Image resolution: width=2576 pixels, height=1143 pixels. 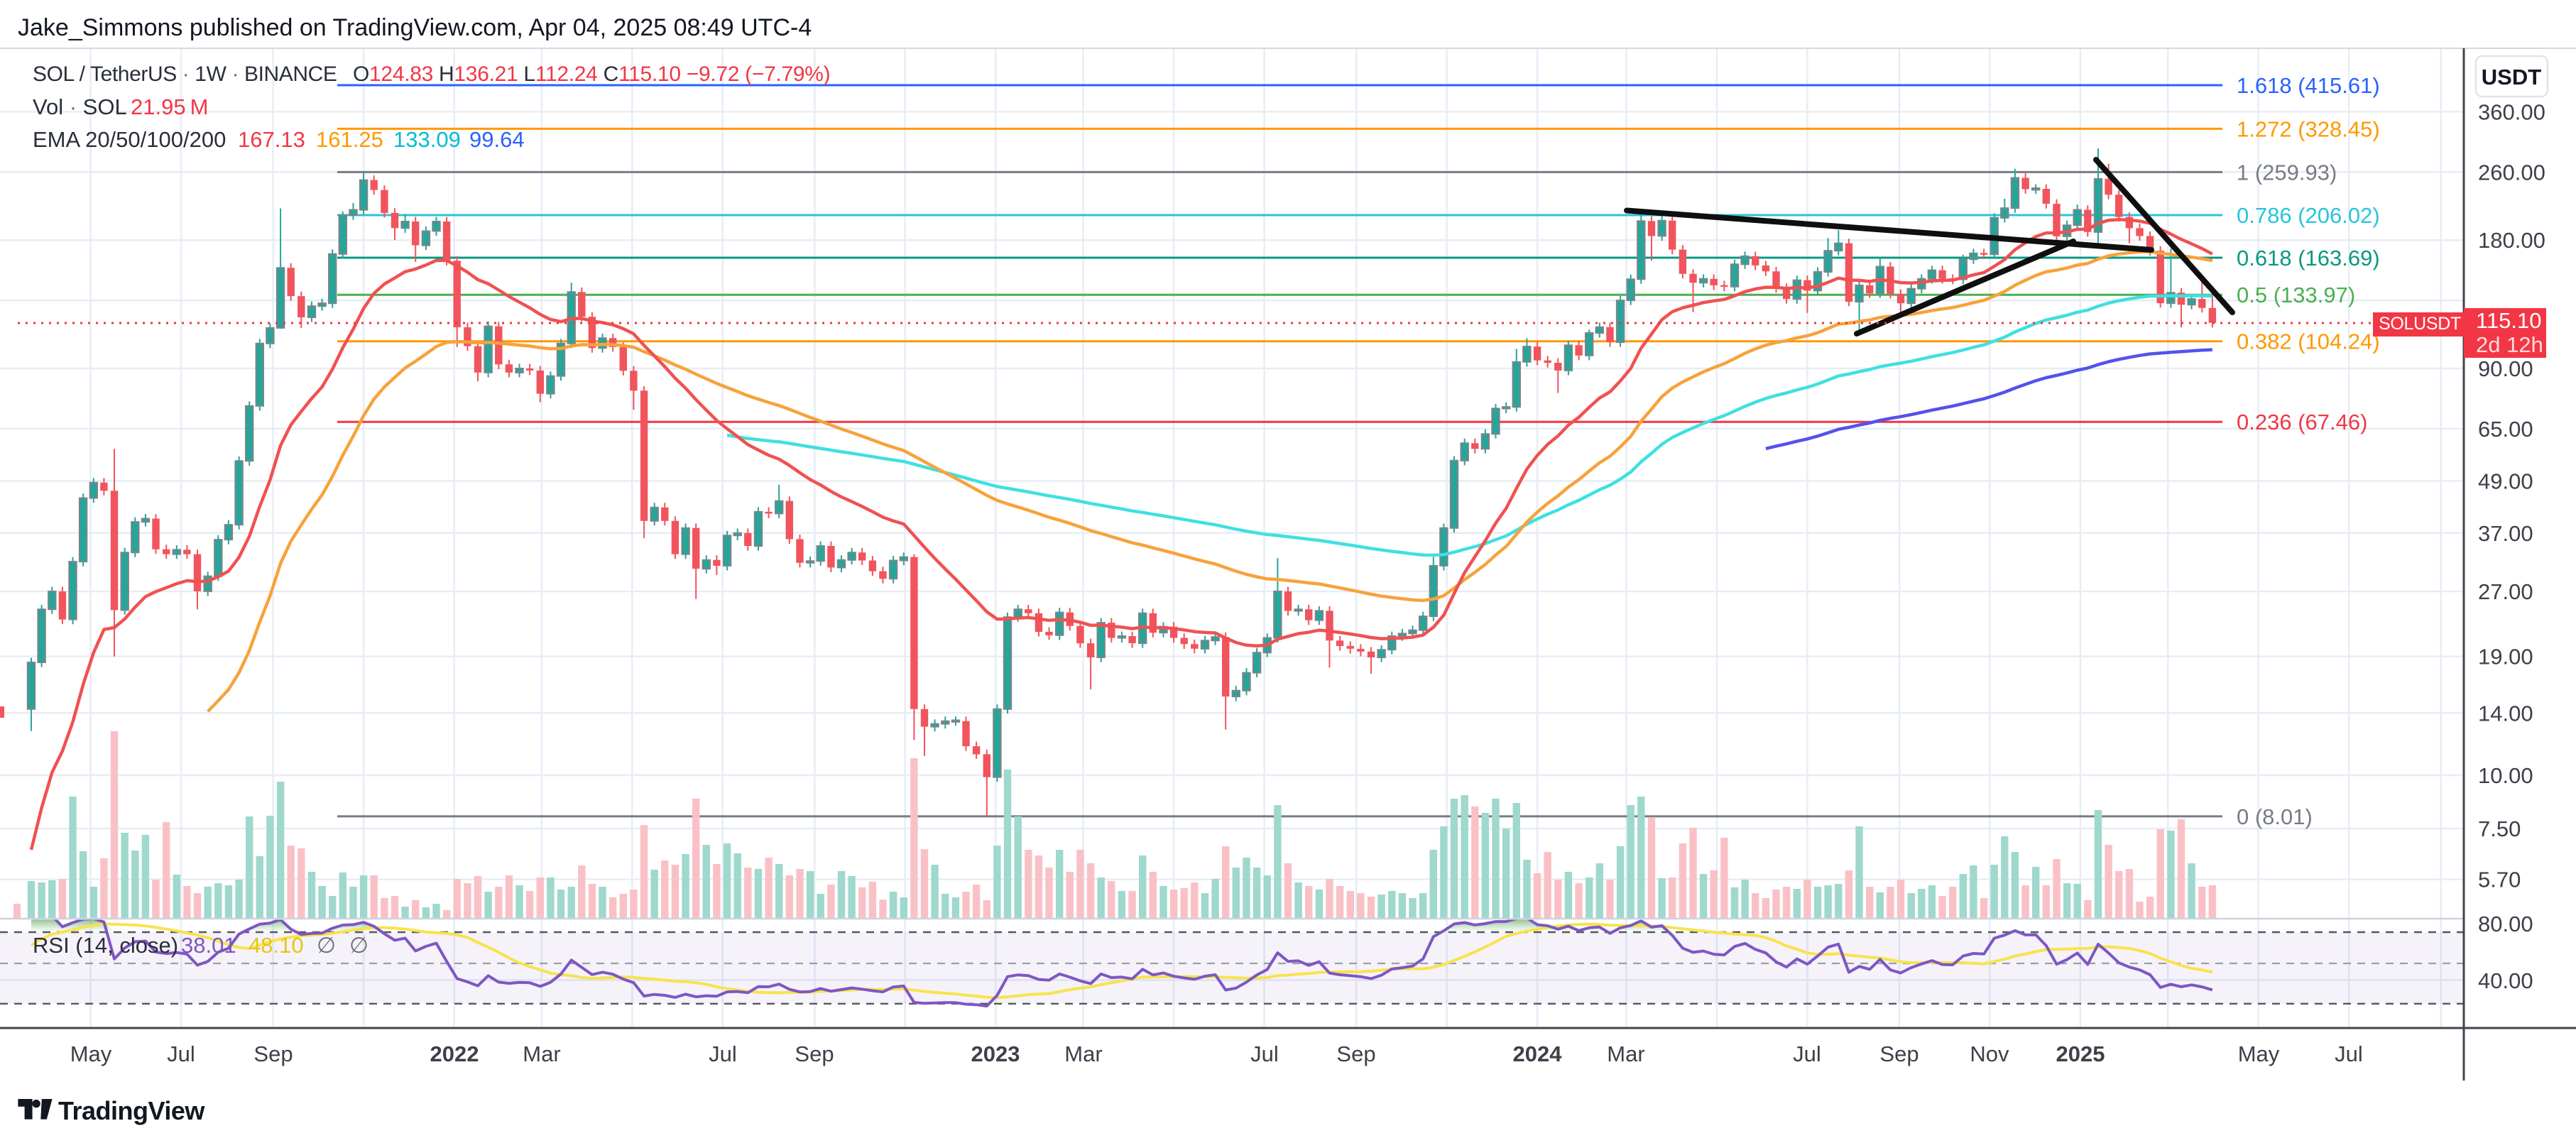 What do you see at coordinates (2509, 344) in the screenshot?
I see `svg-text: 2d 12h` at bounding box center [2509, 344].